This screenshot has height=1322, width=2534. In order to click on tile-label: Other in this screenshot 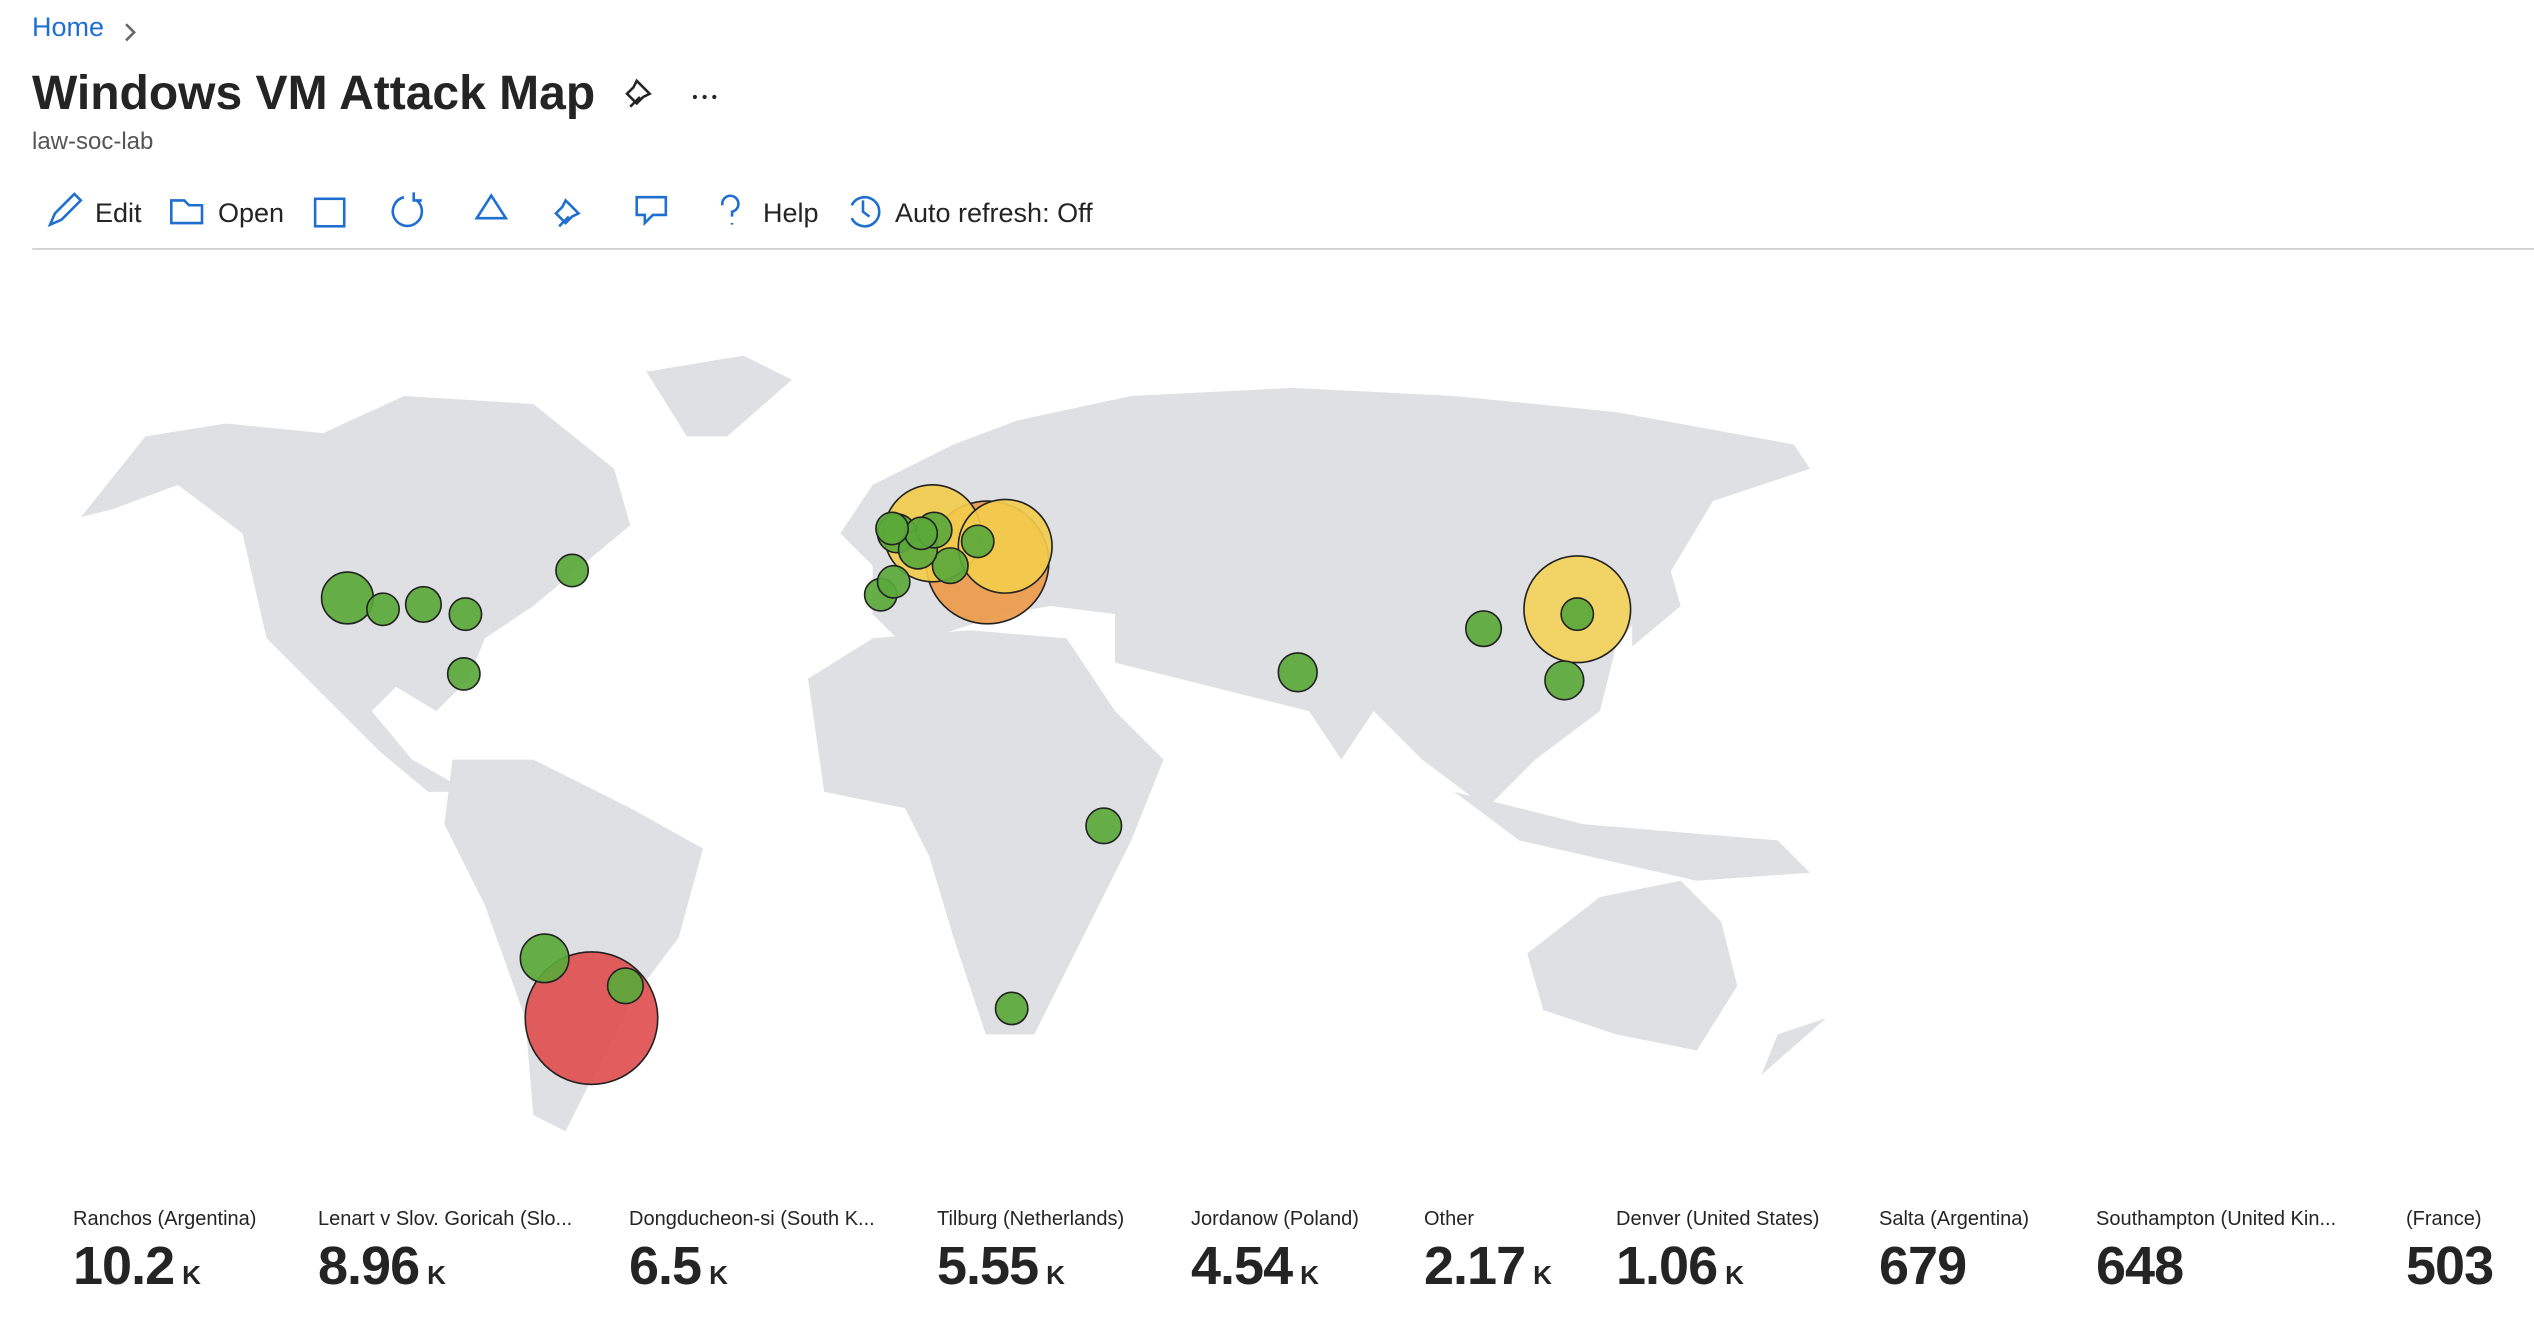, I will do `click(1449, 1219)`.